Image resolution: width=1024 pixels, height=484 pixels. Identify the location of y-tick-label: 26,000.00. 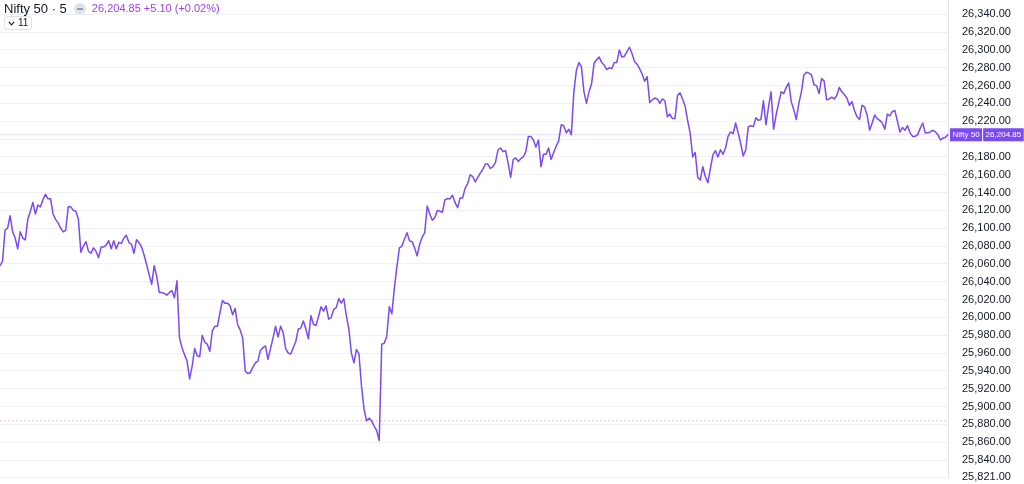
(986, 316).